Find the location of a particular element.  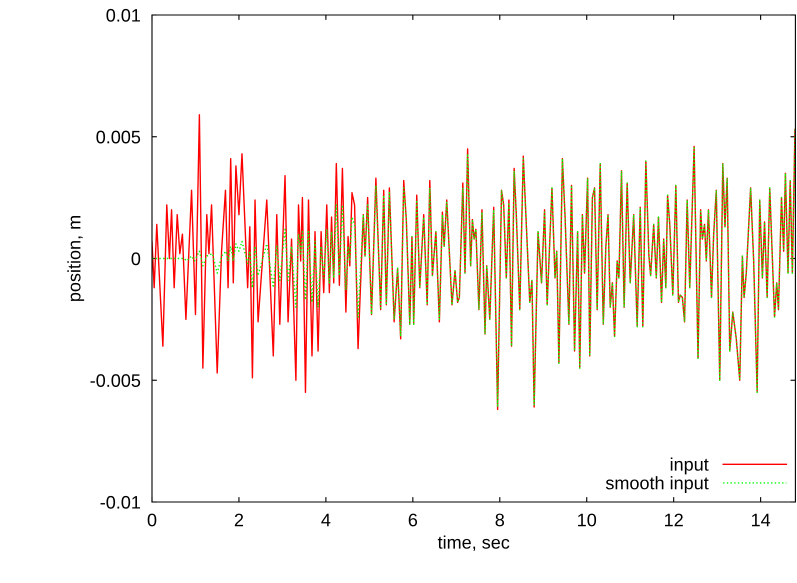

x-tick-label: 6 is located at coordinates (413, 520).